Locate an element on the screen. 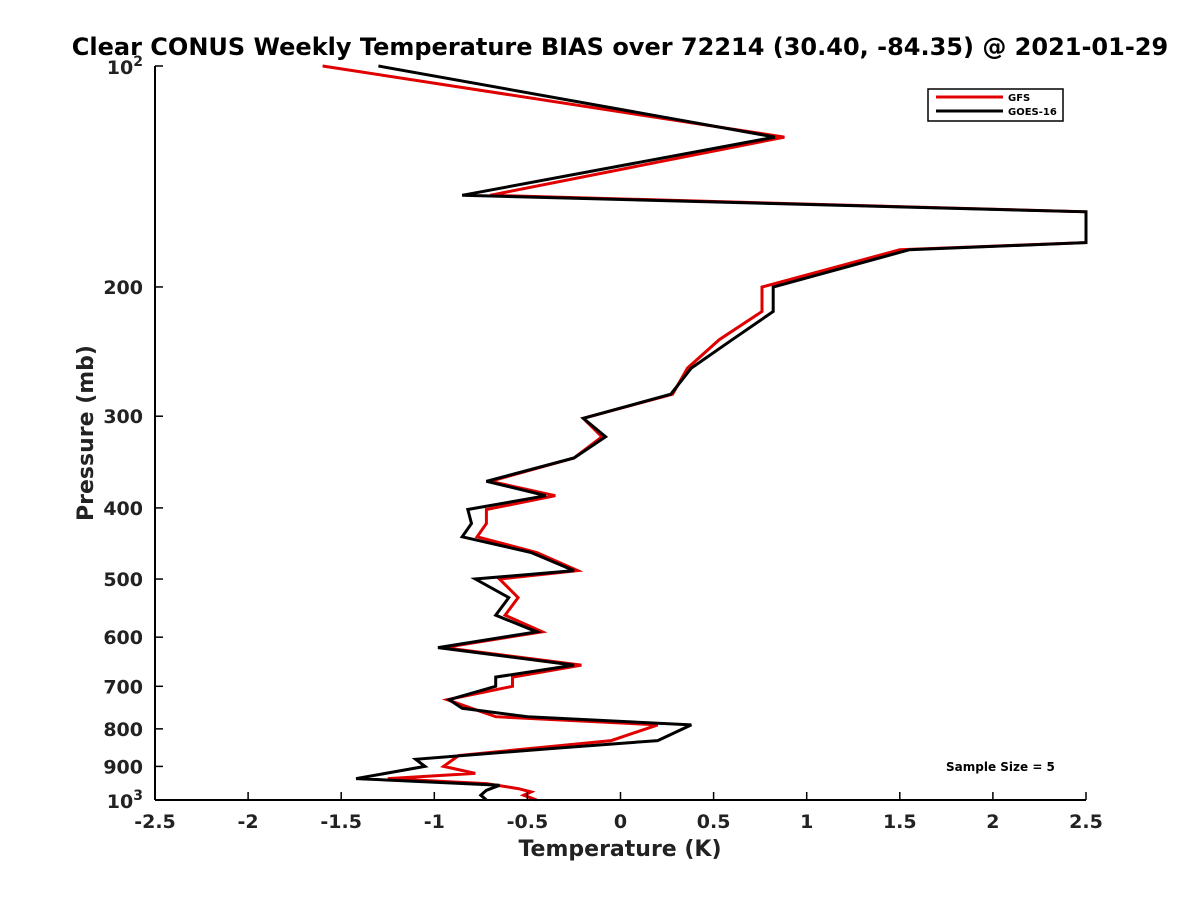 Image resolution: width=1200 pixels, height=900 pixels. sample-size-annotation: Sample Size = 5 is located at coordinates (1000, 767).